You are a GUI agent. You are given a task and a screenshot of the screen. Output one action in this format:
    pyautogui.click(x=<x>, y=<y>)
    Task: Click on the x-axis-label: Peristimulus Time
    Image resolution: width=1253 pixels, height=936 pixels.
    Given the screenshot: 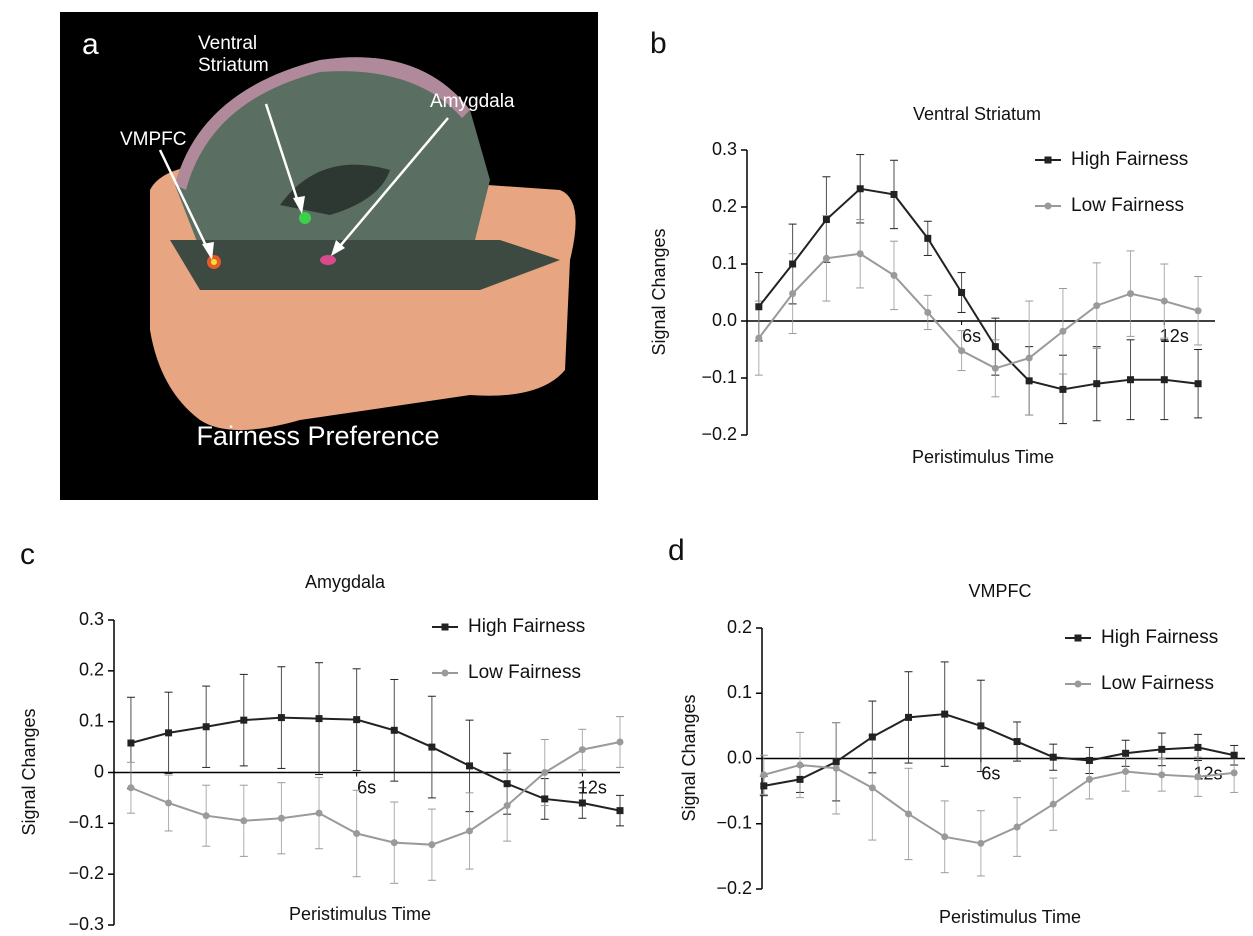 What is the action you would take?
    pyautogui.click(x=1010, y=917)
    